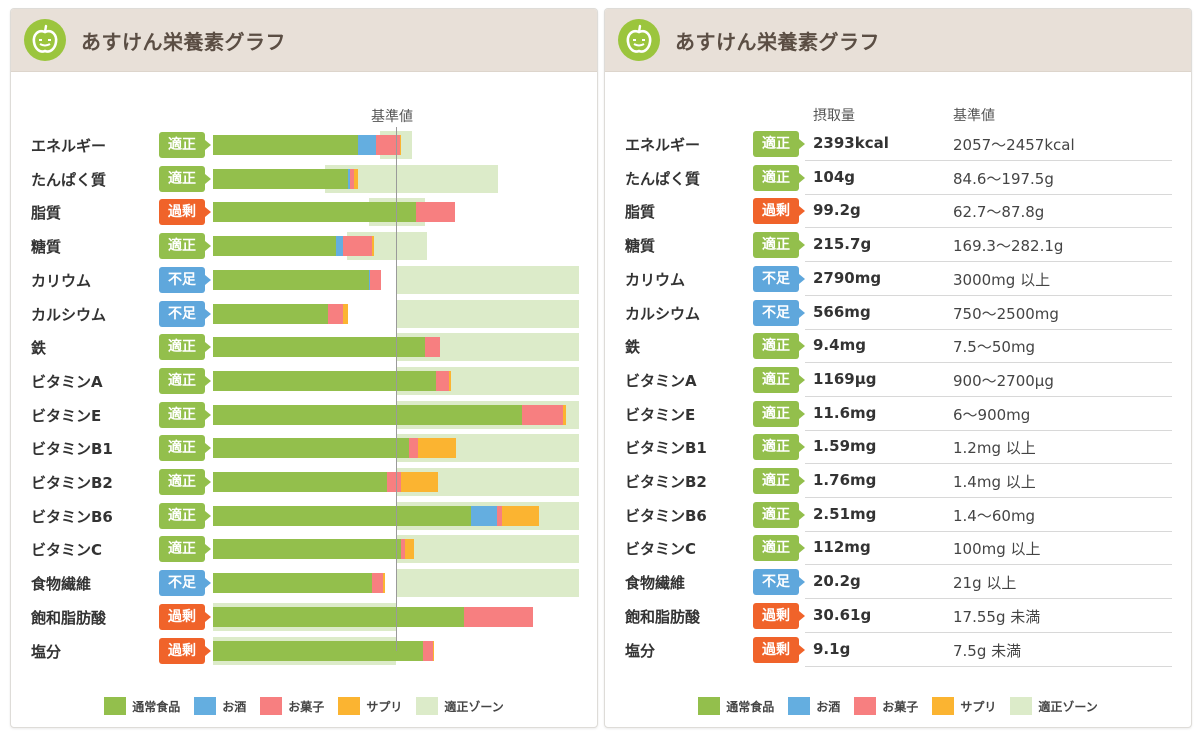 The width and height of the screenshot is (1200, 734). Describe the element at coordinates (1054, 706) in the screenshot. I see `legend-item-zone: 適正ゾーン` at that location.